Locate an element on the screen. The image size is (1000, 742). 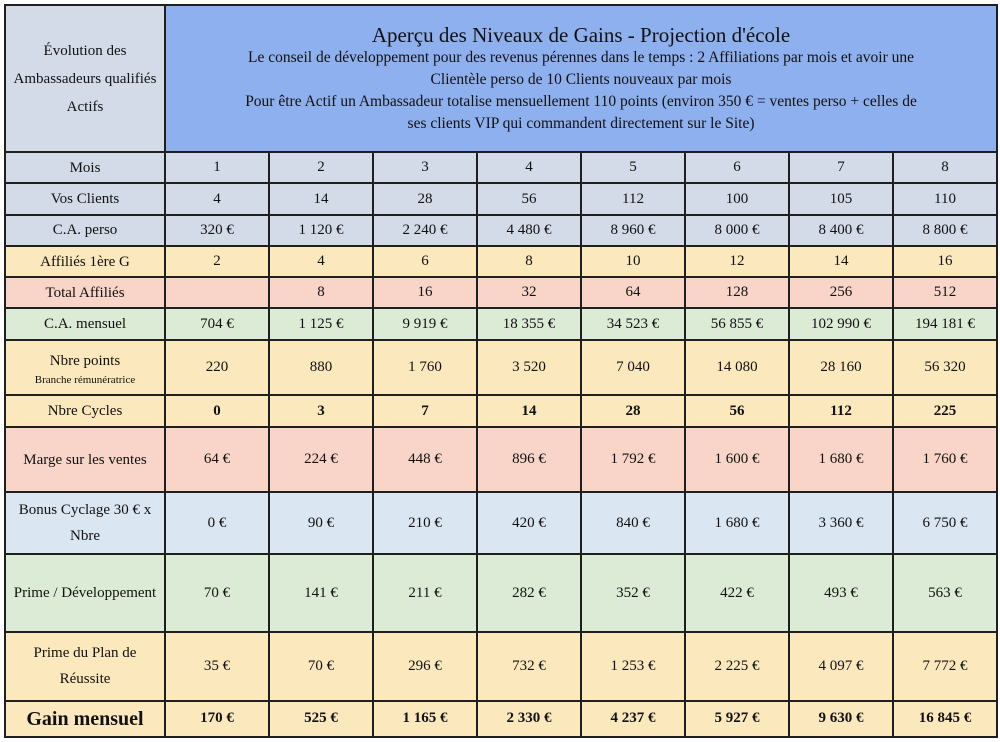
cell-value: 10 is located at coordinates (633, 261).